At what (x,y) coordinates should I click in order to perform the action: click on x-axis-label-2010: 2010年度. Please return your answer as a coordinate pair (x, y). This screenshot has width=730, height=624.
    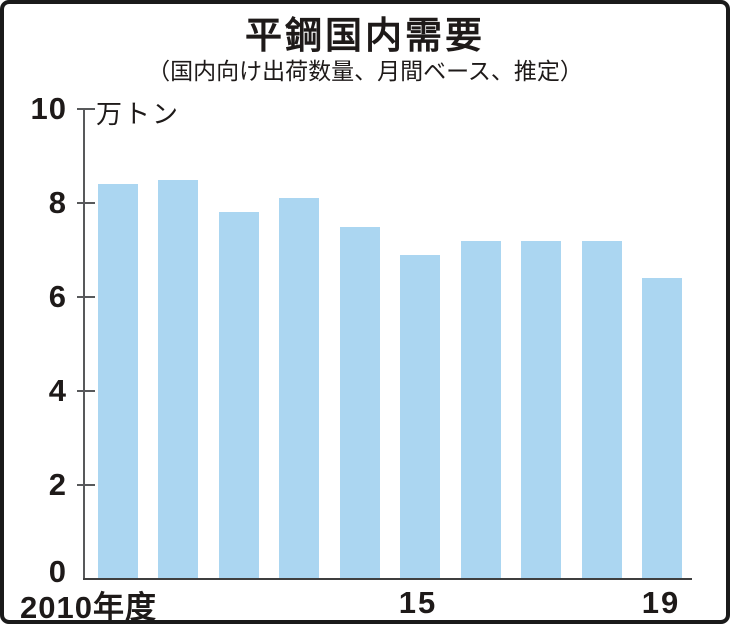
    Looking at the image, I should click on (88, 607).